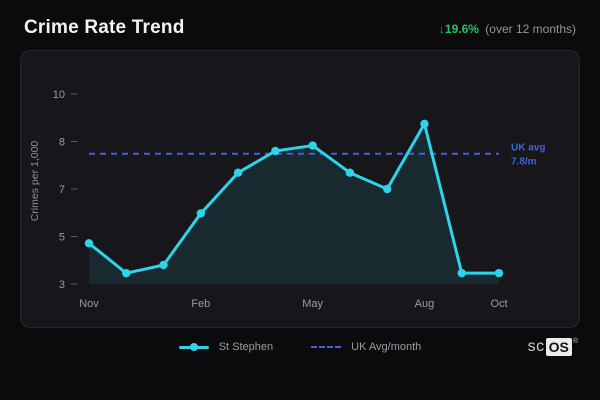 The image size is (600, 400). Describe the element at coordinates (524, 162) in the screenshot. I see `uk-avg-label-line2: 7.8/m` at that location.